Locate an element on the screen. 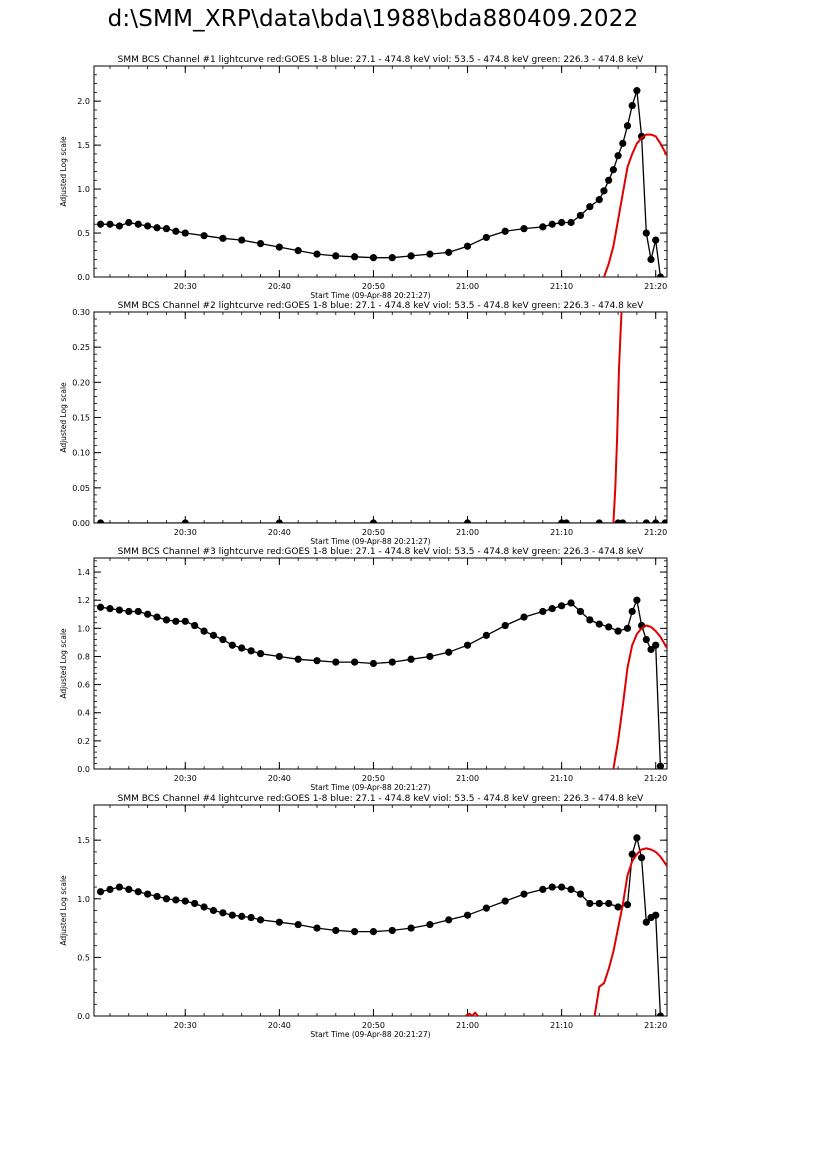 This screenshot has height=1169, width=826. y-tick-label: 1.5 is located at coordinates (83, 840).